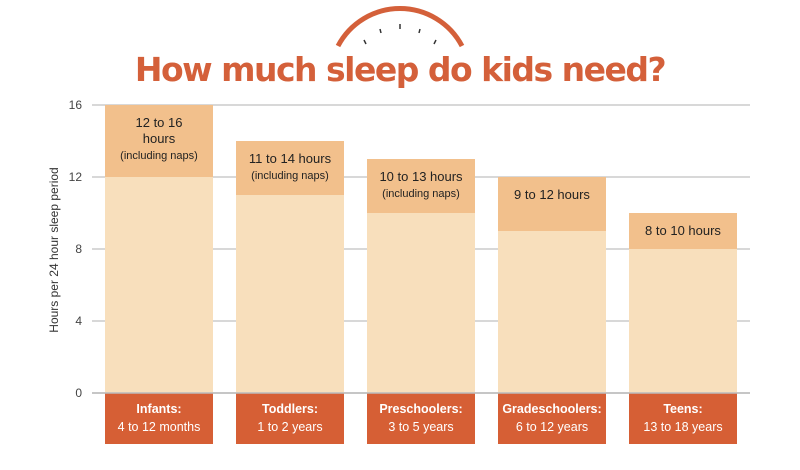 The height and width of the screenshot is (470, 800). What do you see at coordinates (551, 409) in the screenshot?
I see `category-name: Gradeschoolers:` at bounding box center [551, 409].